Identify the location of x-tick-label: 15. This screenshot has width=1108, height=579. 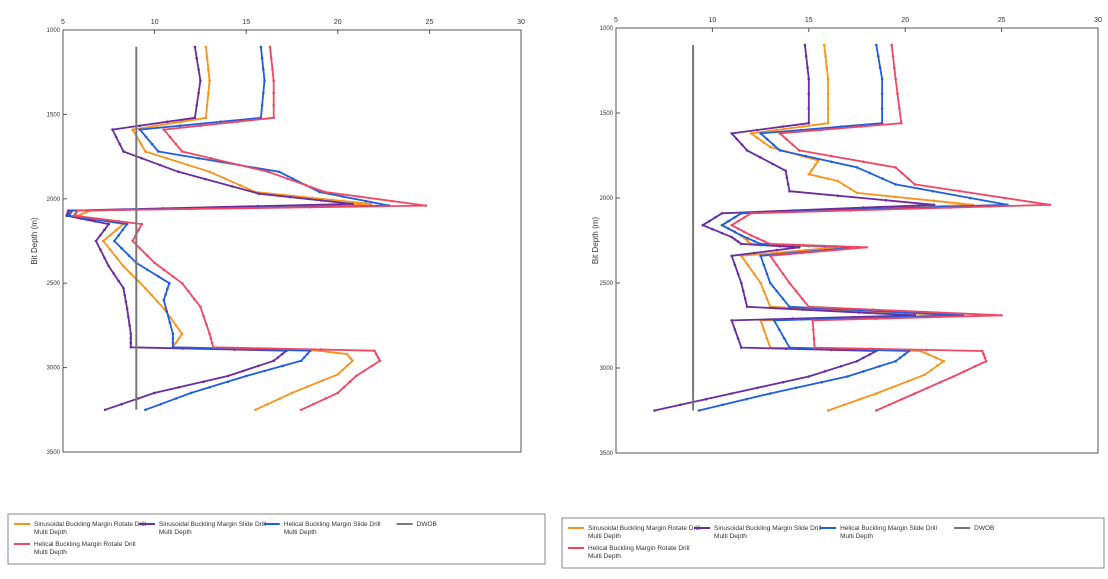
(246, 22).